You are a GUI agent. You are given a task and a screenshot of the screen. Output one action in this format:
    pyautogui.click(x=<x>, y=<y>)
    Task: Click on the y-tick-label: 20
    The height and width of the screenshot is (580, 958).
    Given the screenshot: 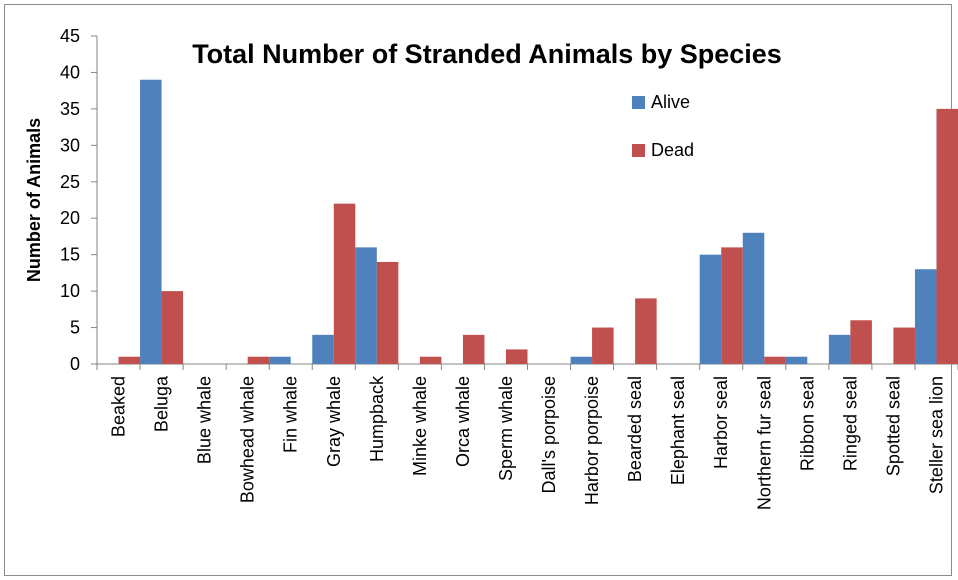 What is the action you would take?
    pyautogui.click(x=70, y=218)
    